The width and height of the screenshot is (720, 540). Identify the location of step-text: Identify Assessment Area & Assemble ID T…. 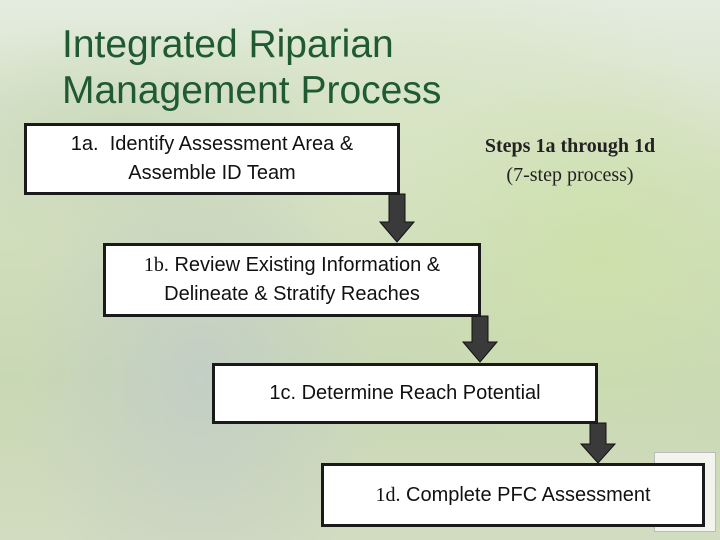
(231, 158).